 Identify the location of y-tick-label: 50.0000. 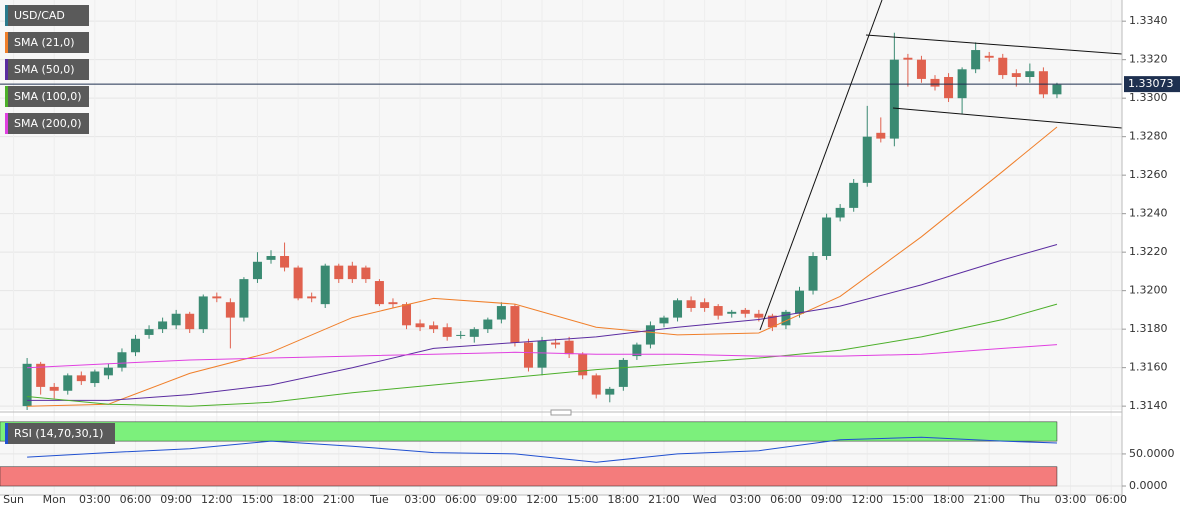
(1152, 453).